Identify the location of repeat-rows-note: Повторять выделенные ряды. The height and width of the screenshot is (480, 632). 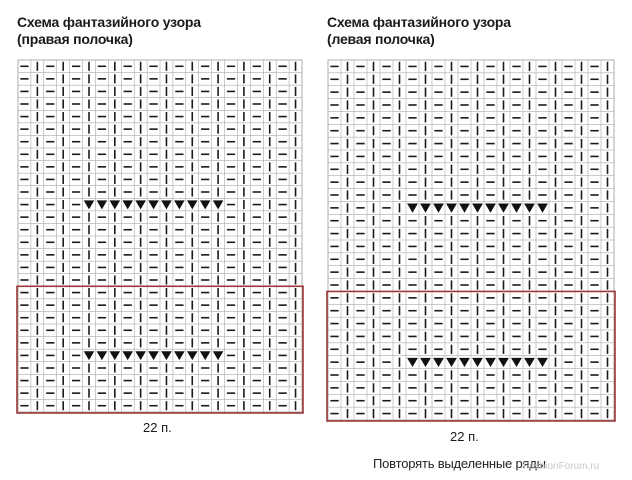
(459, 463).